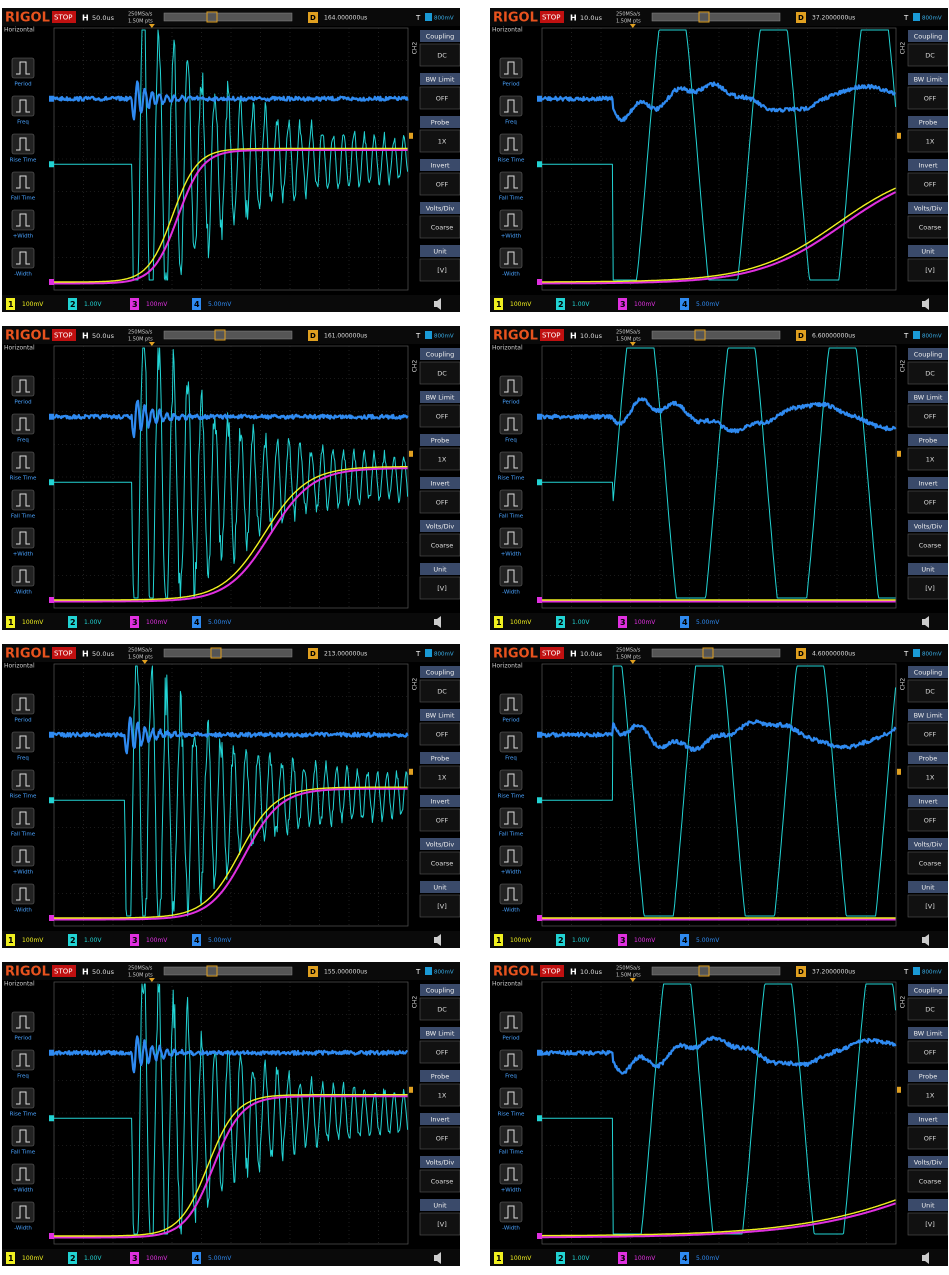 This screenshot has height=1275, width=949. What do you see at coordinates (581, 622) in the screenshot?
I see `channel-scale: 1.00V` at bounding box center [581, 622].